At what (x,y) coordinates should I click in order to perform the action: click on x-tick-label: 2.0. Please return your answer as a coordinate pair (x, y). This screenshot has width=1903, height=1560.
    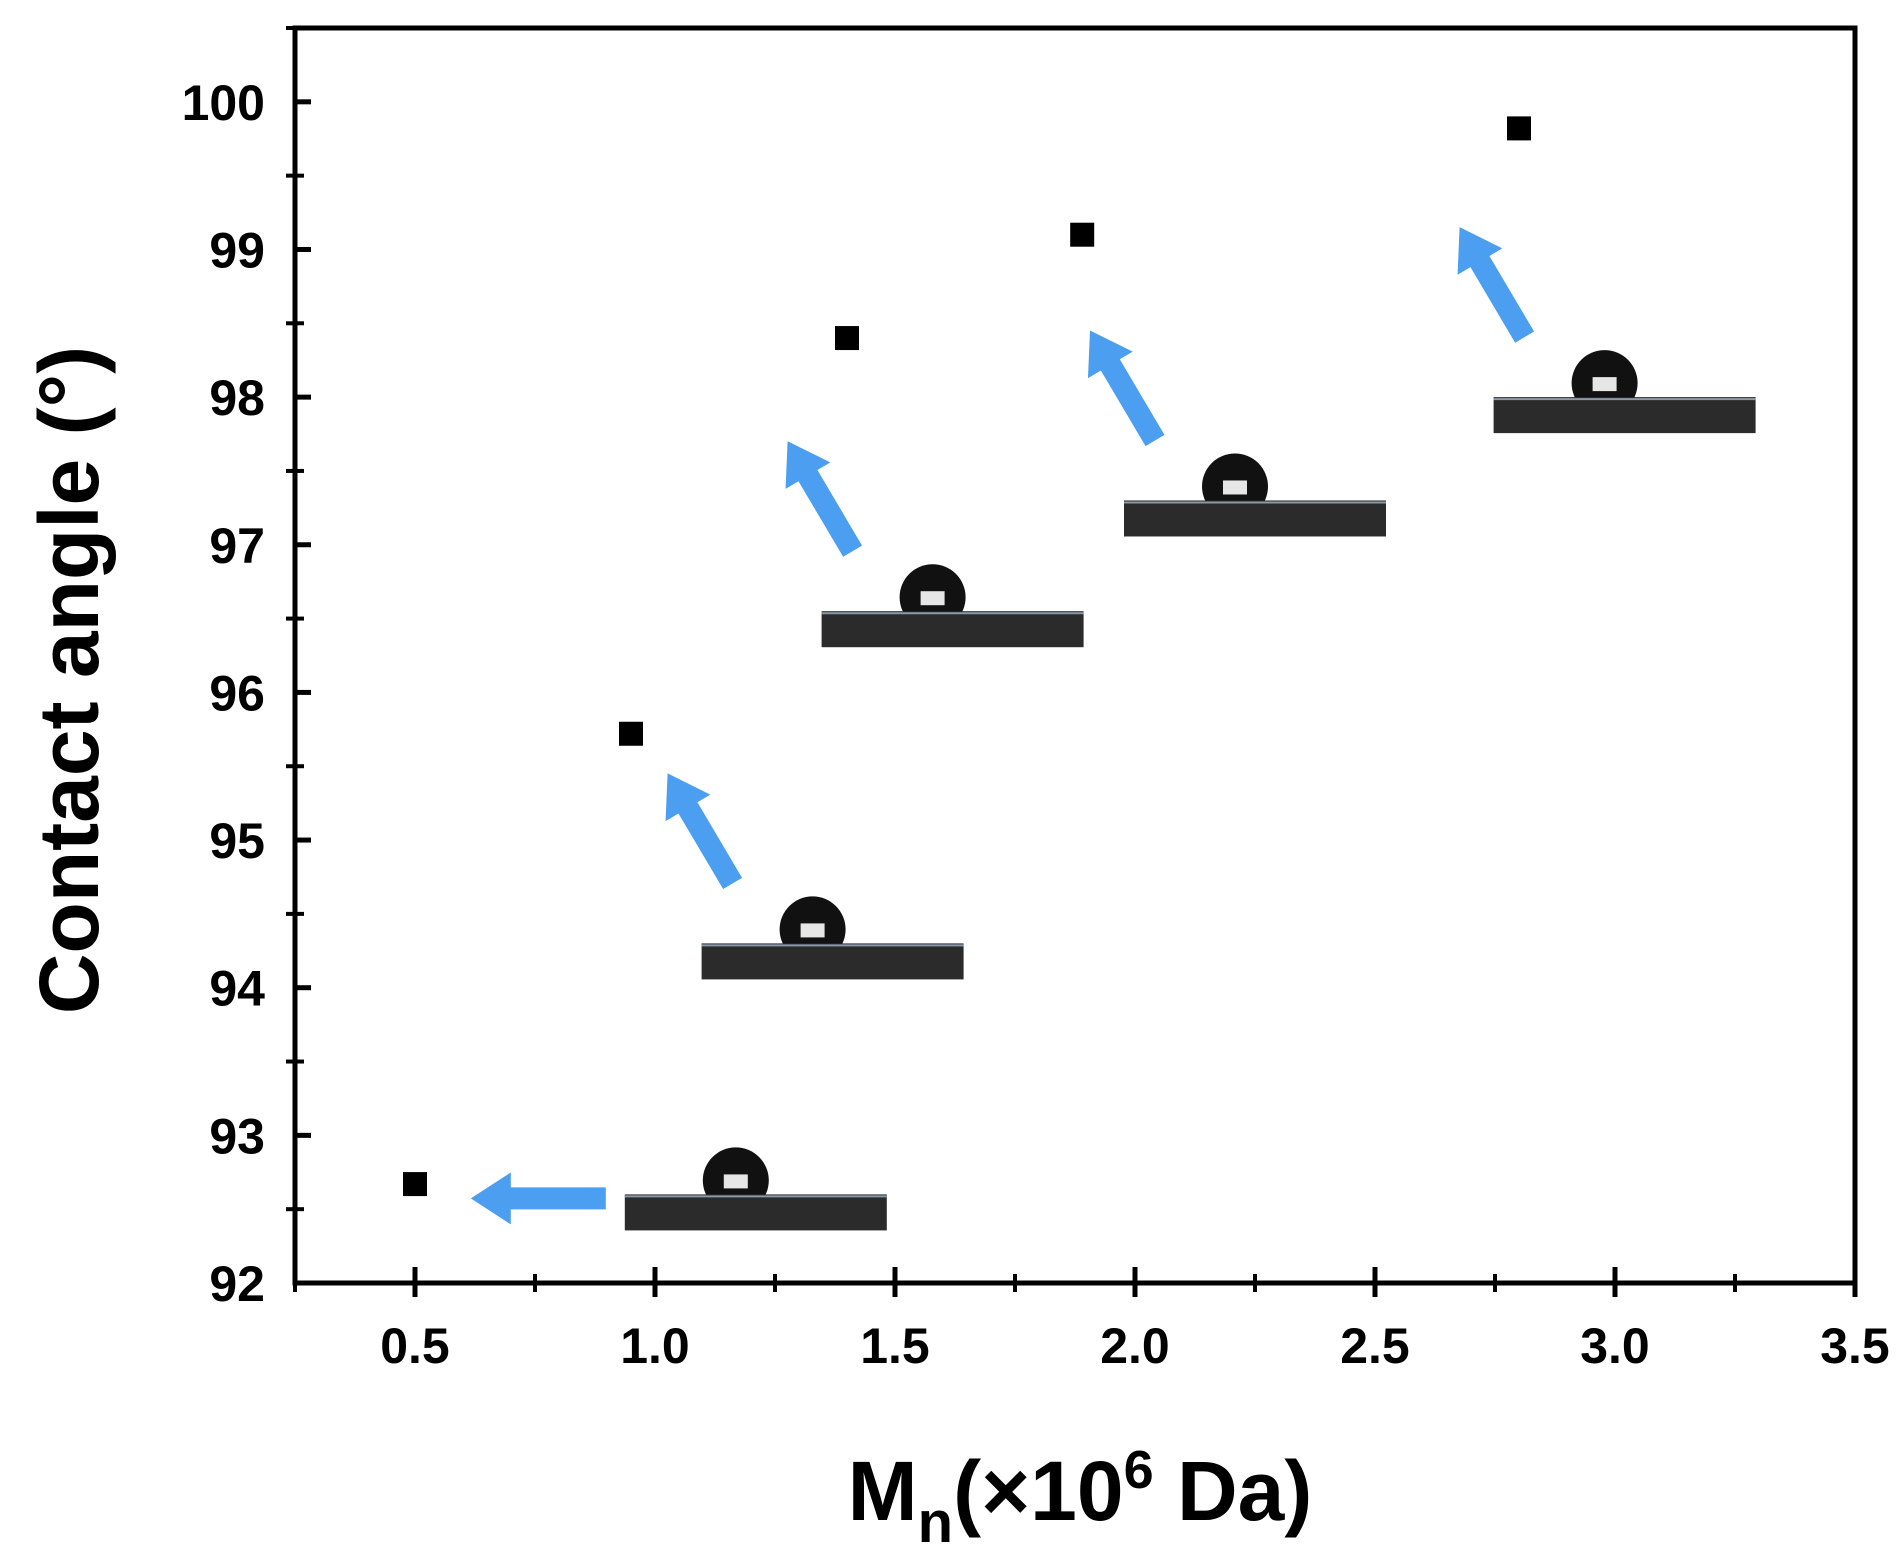
    Looking at the image, I should click on (1135, 1346).